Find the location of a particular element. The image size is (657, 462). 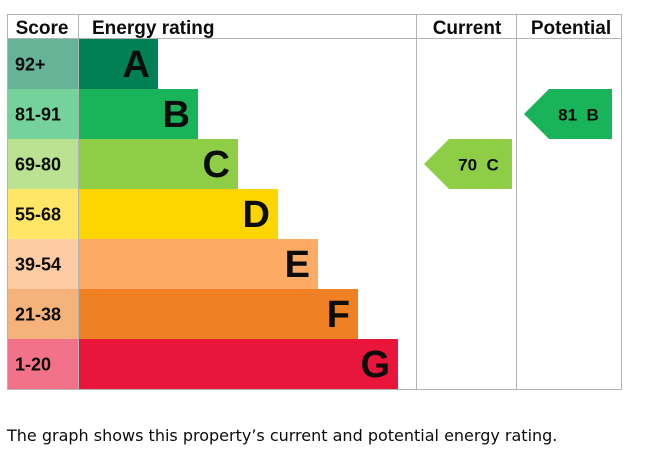

score-range-e: 39-54 is located at coordinates (38, 265).